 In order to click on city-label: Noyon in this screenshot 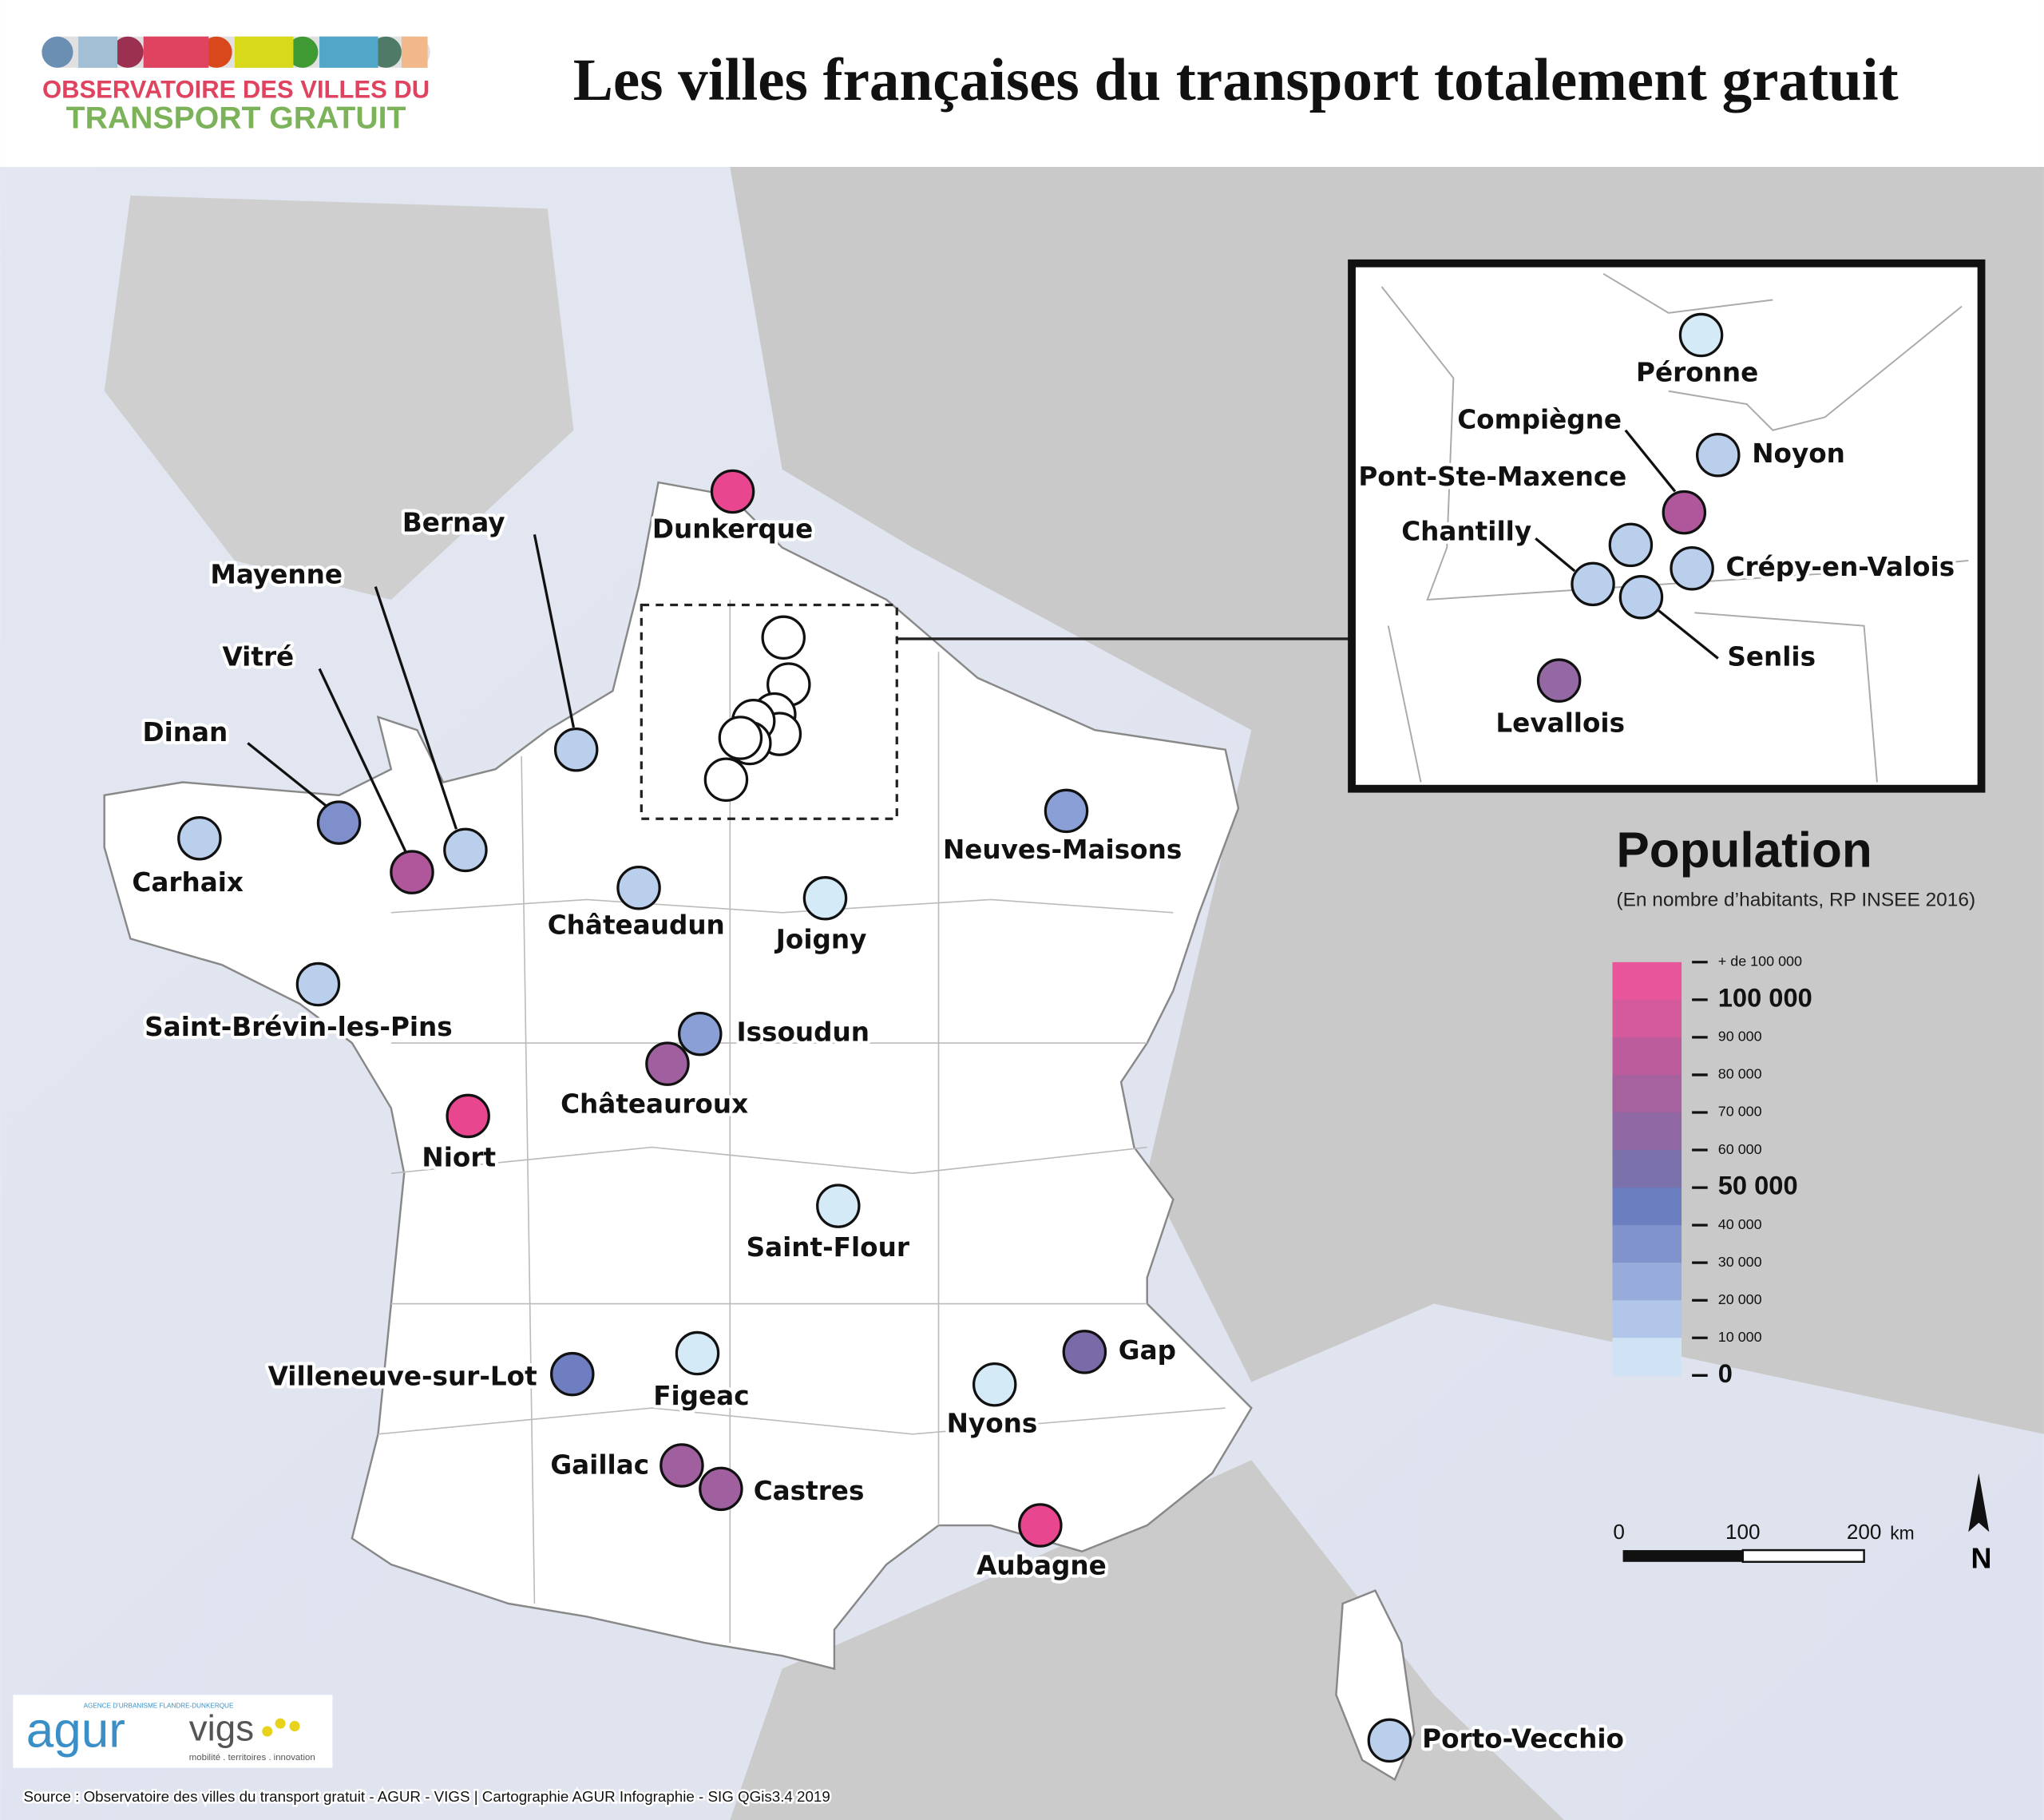, I will do `click(1799, 453)`.